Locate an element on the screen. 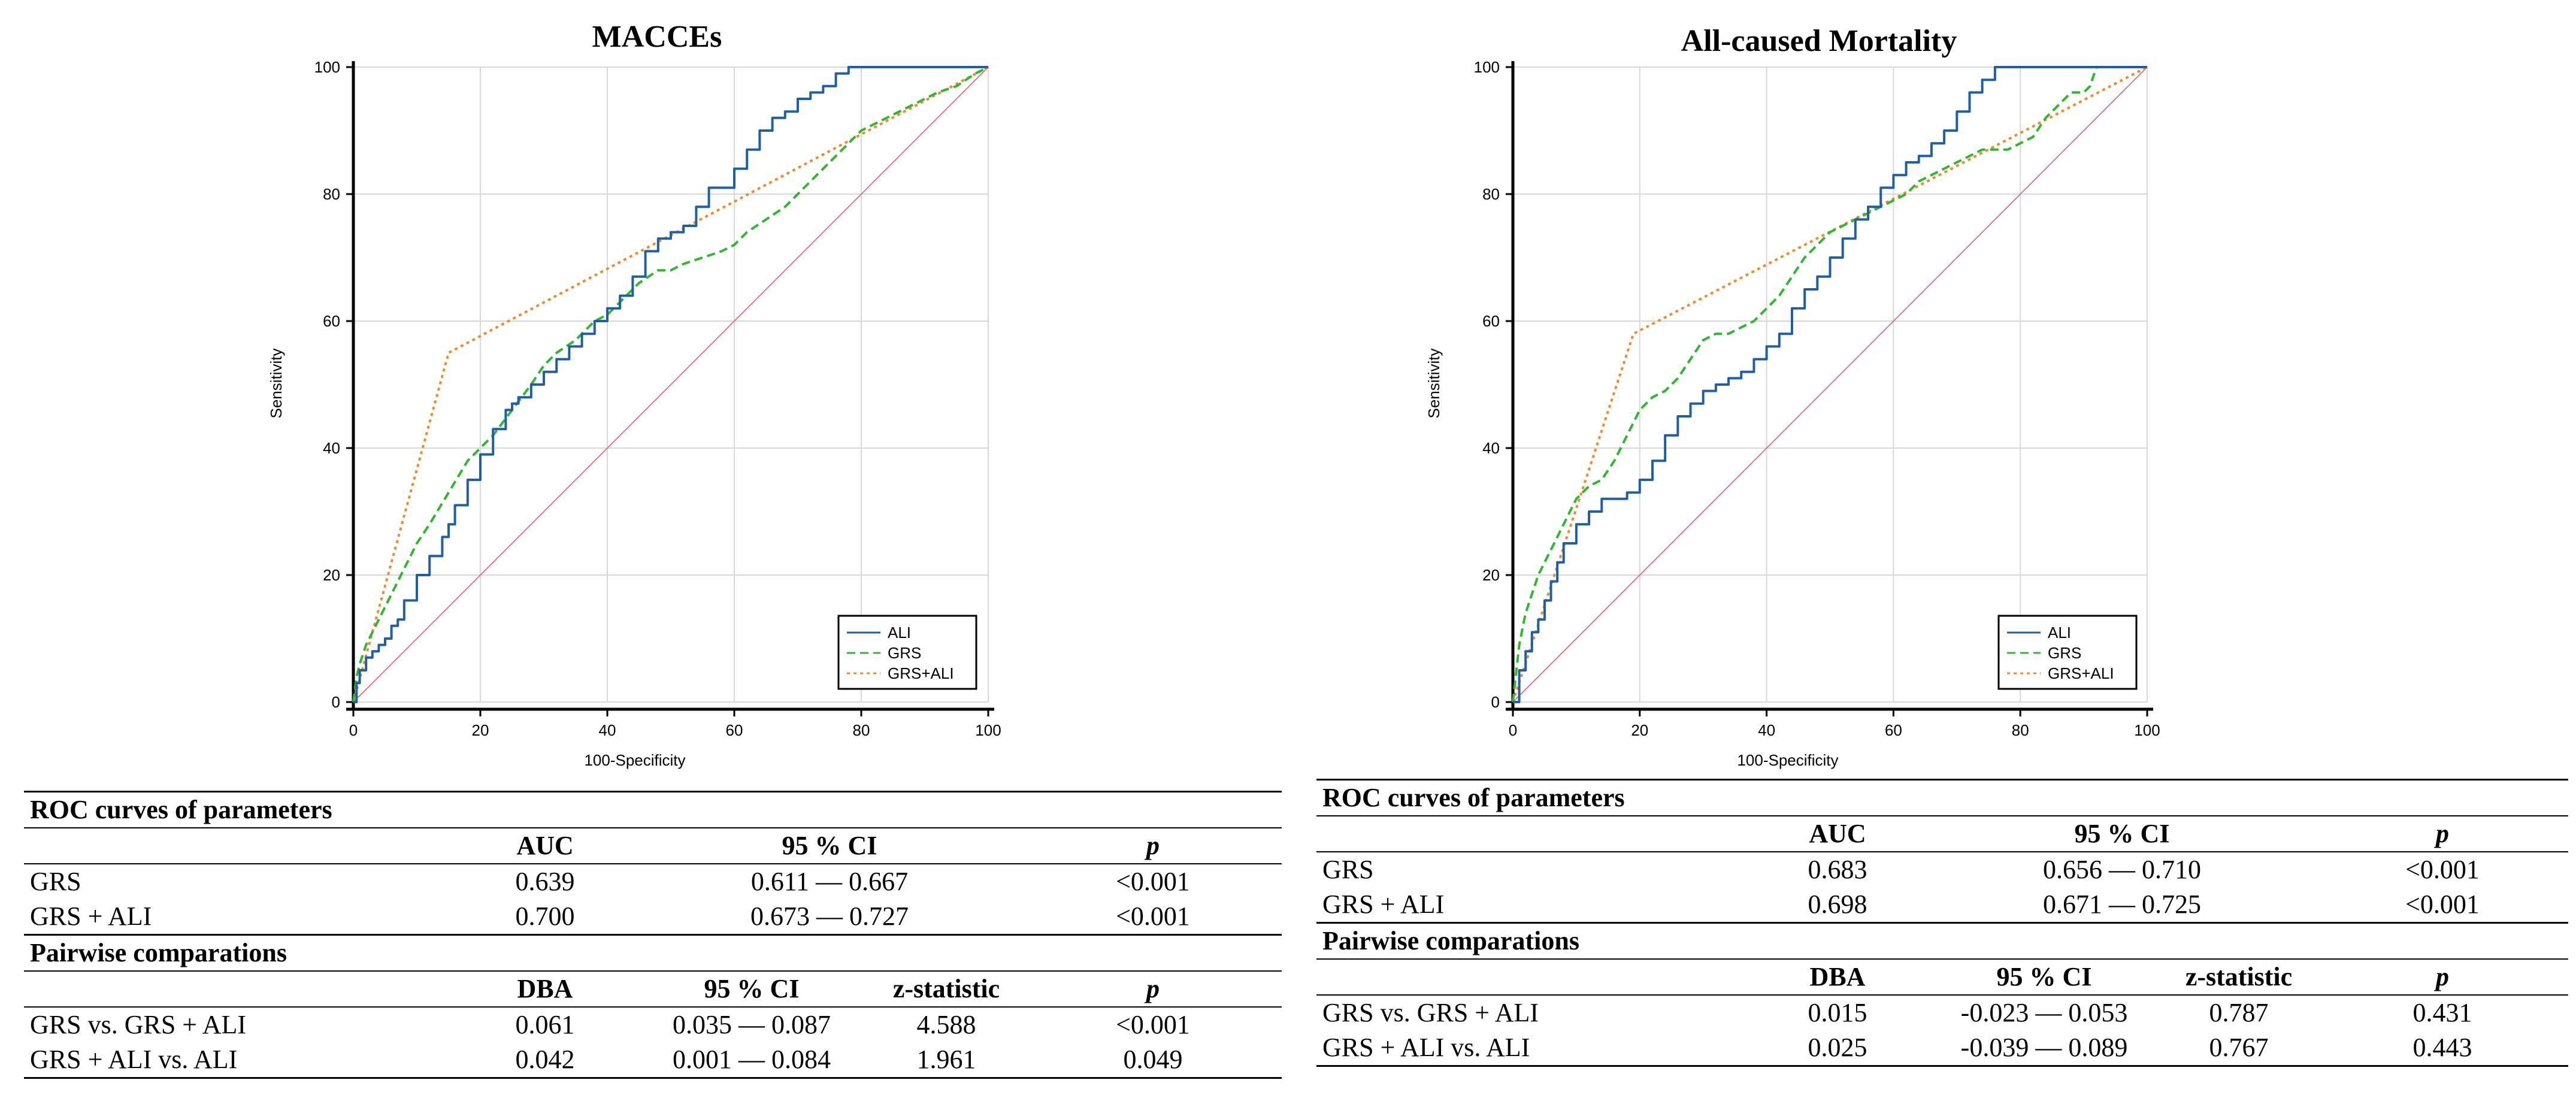 The height and width of the screenshot is (1098, 2576). roc-header-auc: AUC is located at coordinates (545, 845).